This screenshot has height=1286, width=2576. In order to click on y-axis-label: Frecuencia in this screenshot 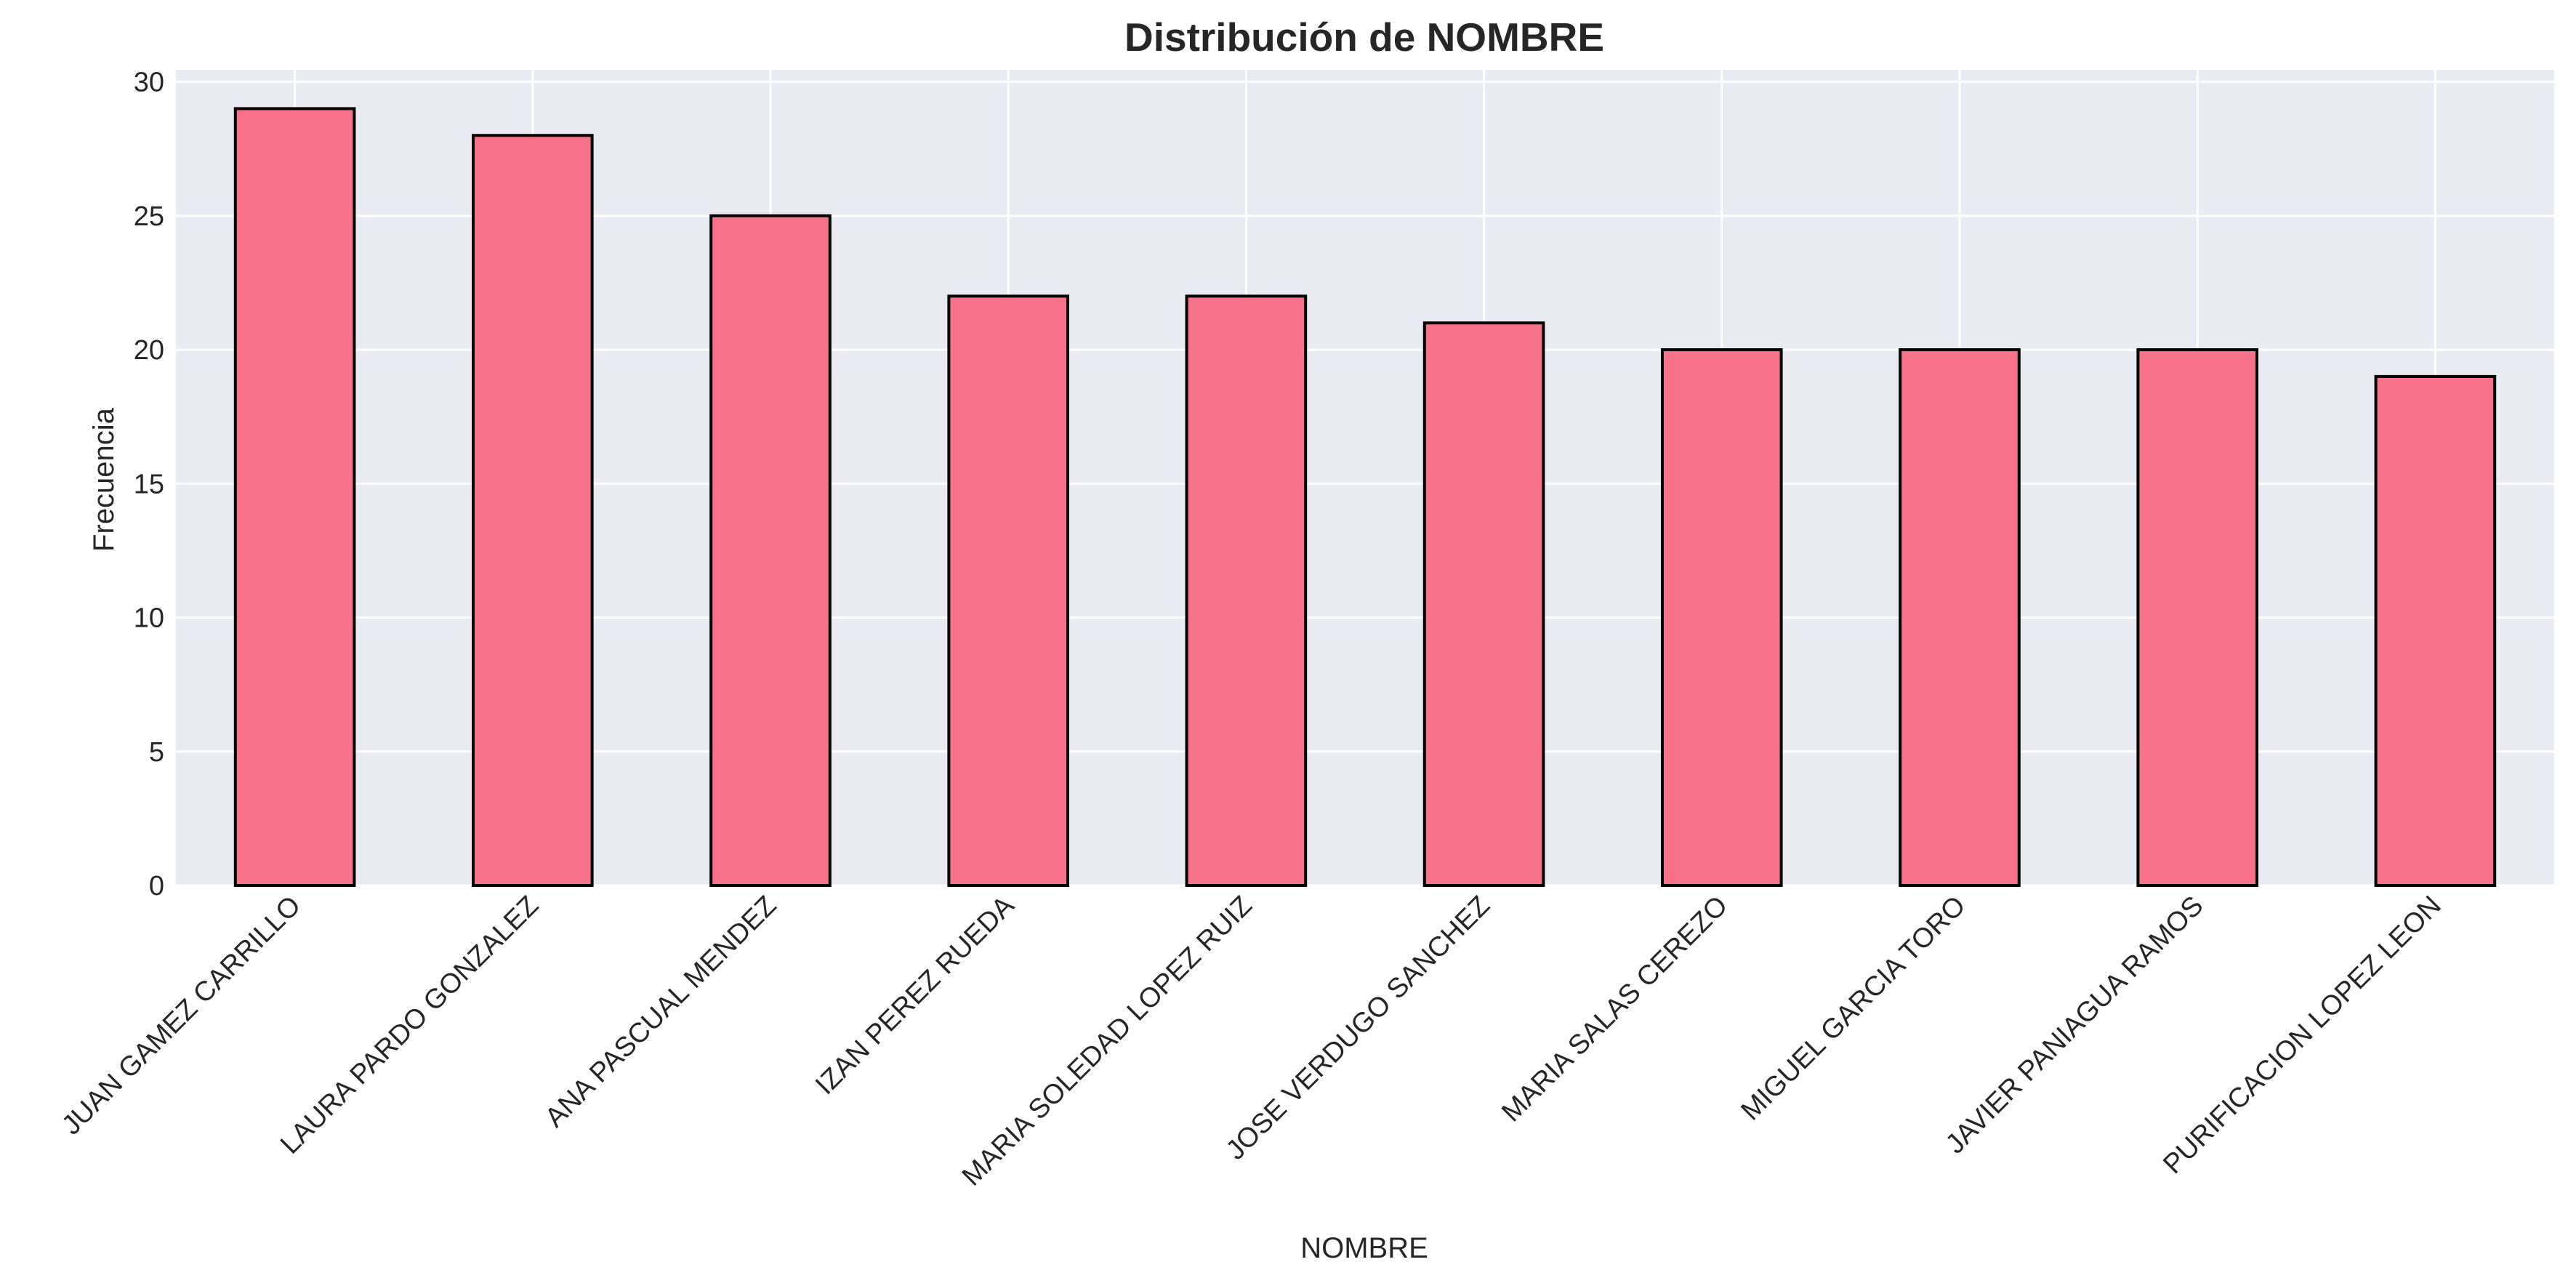, I will do `click(104, 480)`.